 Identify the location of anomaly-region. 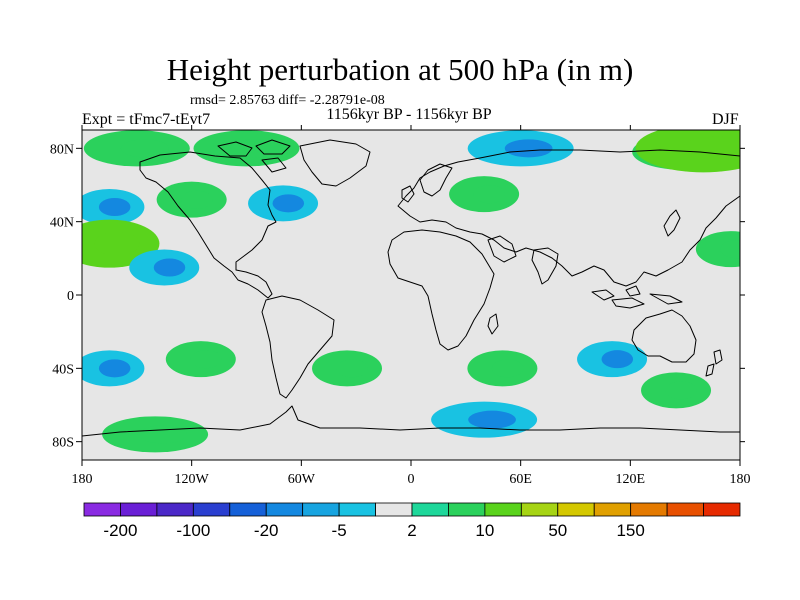
(717, 249).